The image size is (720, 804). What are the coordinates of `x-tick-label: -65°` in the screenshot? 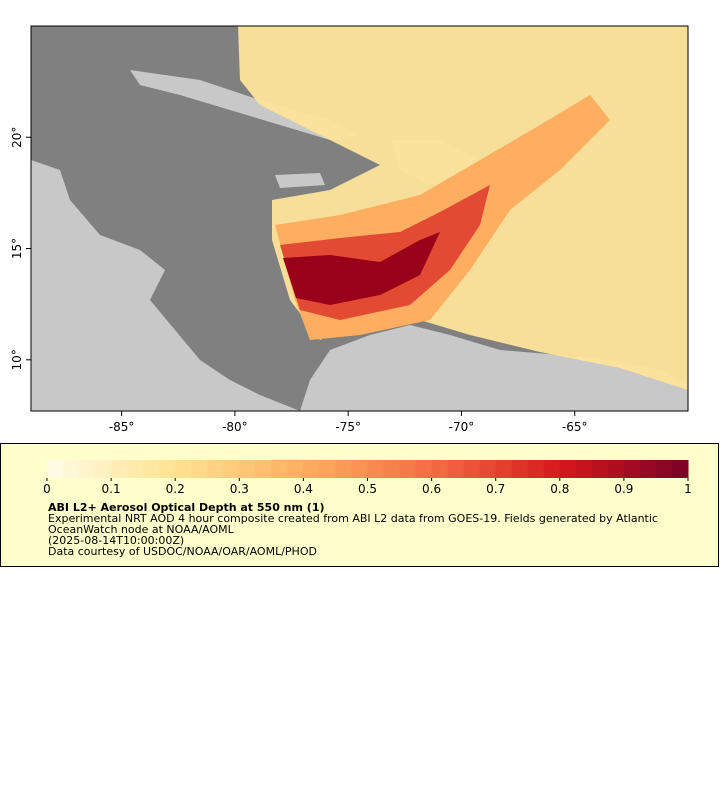 It's located at (575, 427).